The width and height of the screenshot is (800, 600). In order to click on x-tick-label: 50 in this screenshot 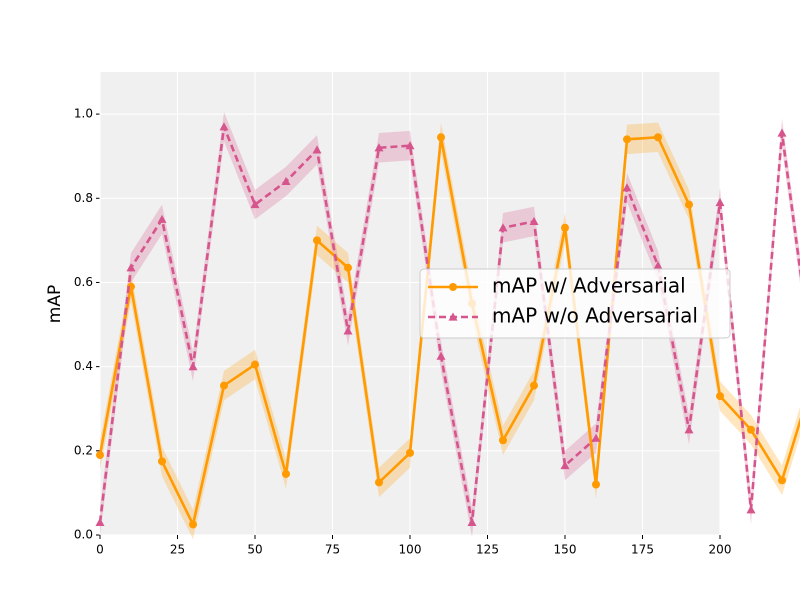, I will do `click(254, 550)`.